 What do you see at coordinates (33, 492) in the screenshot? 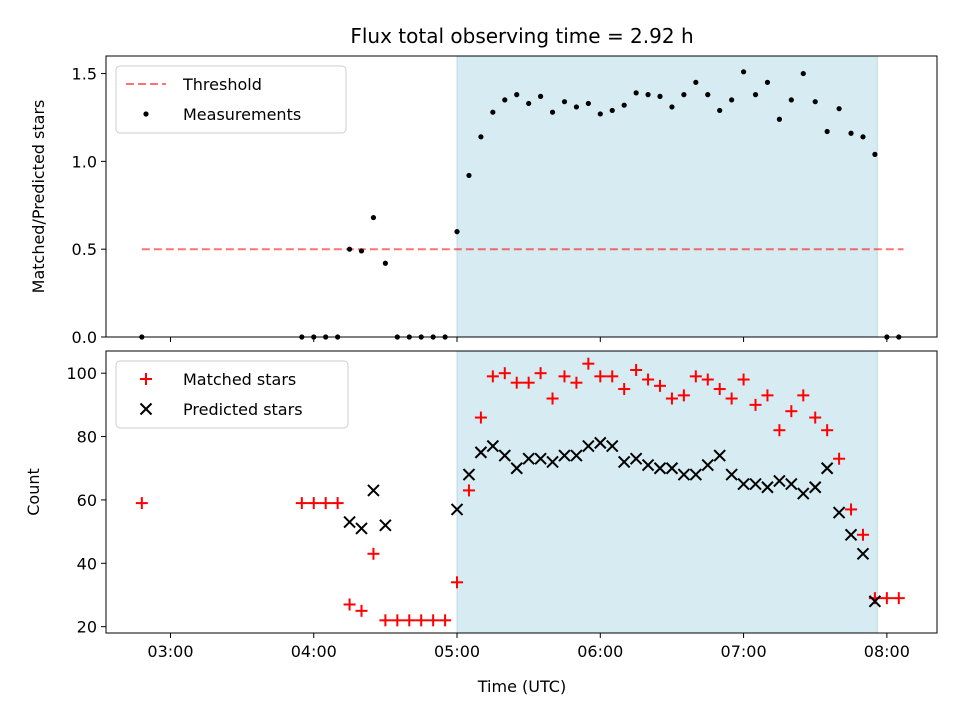
I see `y-axis-label: Count` at bounding box center [33, 492].